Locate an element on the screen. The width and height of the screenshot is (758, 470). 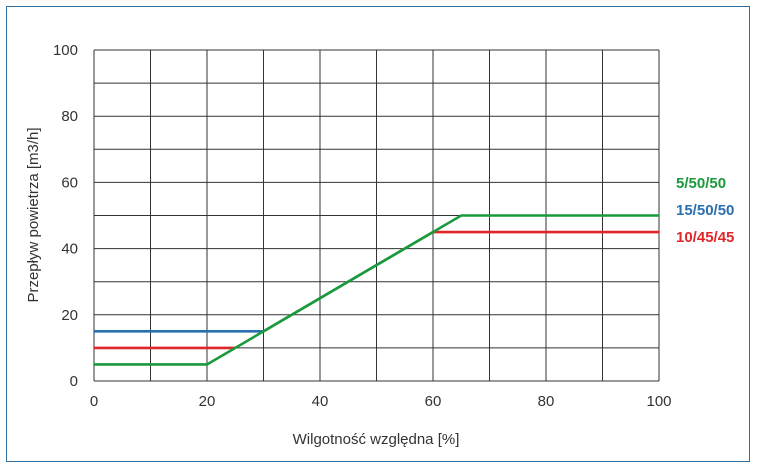
y-tick-label: 20 is located at coordinates (69, 315).